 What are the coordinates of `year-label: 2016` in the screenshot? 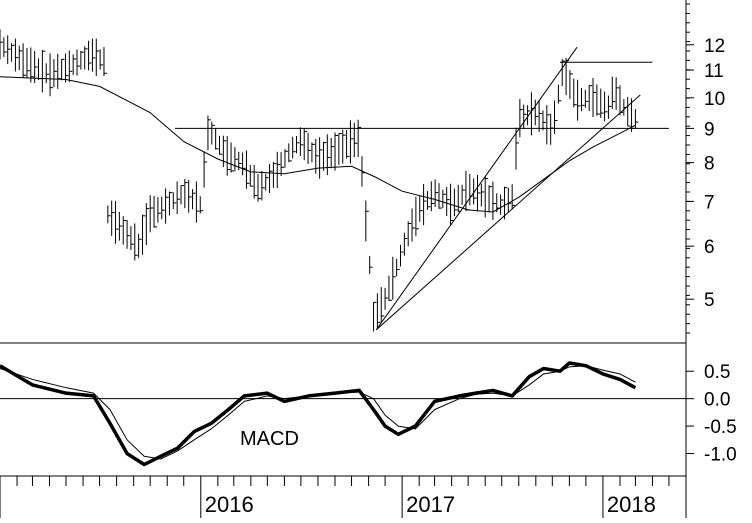 It's located at (229, 504).